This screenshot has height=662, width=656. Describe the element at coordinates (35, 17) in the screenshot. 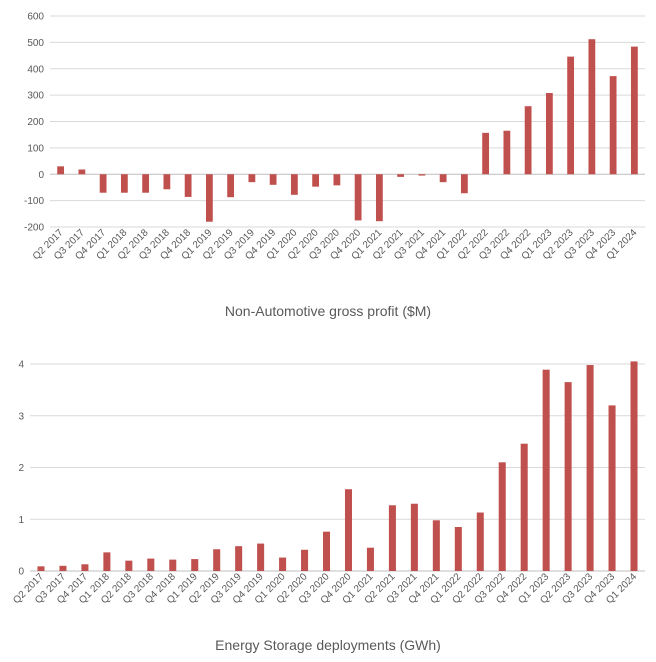

I see `y-tick-label: 600` at that location.